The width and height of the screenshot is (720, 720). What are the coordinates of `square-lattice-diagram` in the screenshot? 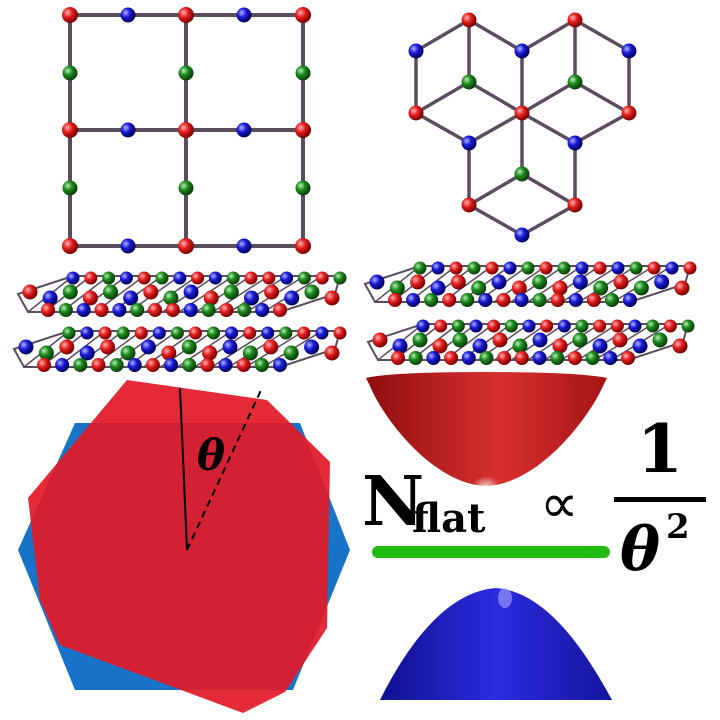 It's located at (186, 130).